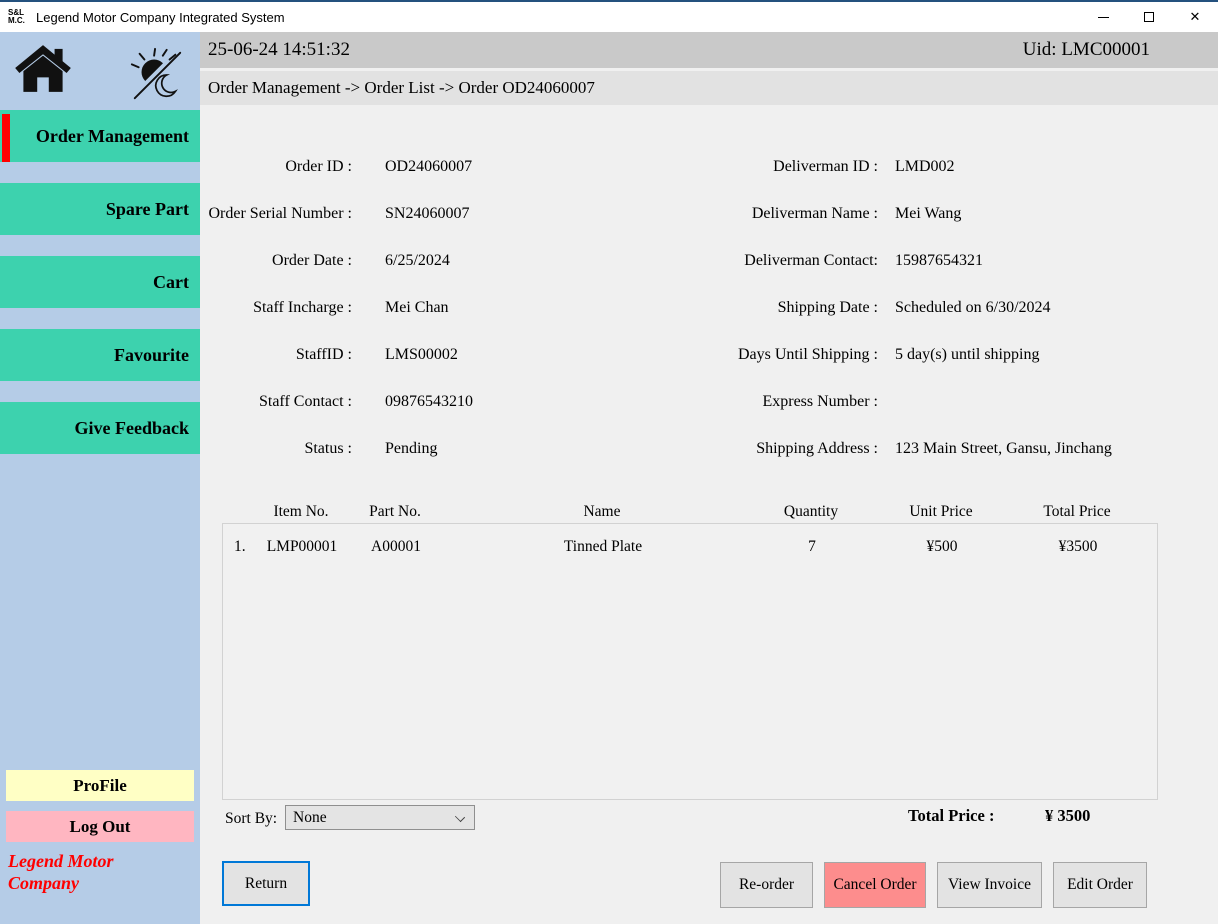  What do you see at coordinates (811, 260) in the screenshot?
I see `field-label: Deliverman Contact:` at bounding box center [811, 260].